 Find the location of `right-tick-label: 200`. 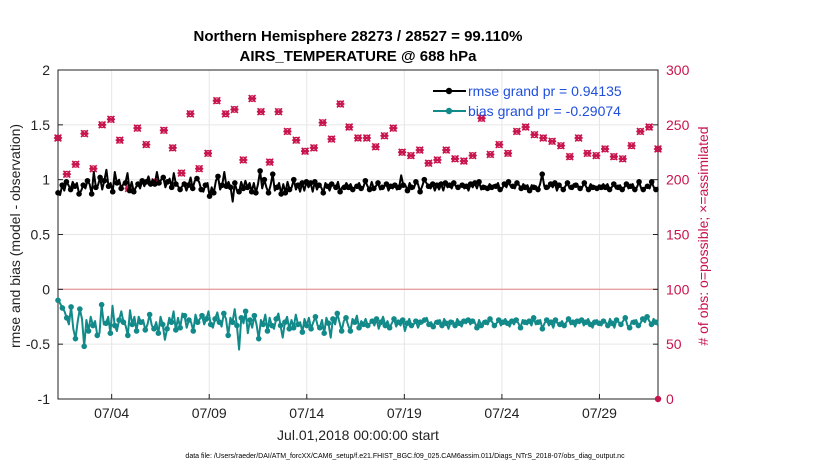

right-tick-label: 200 is located at coordinates (678, 180).